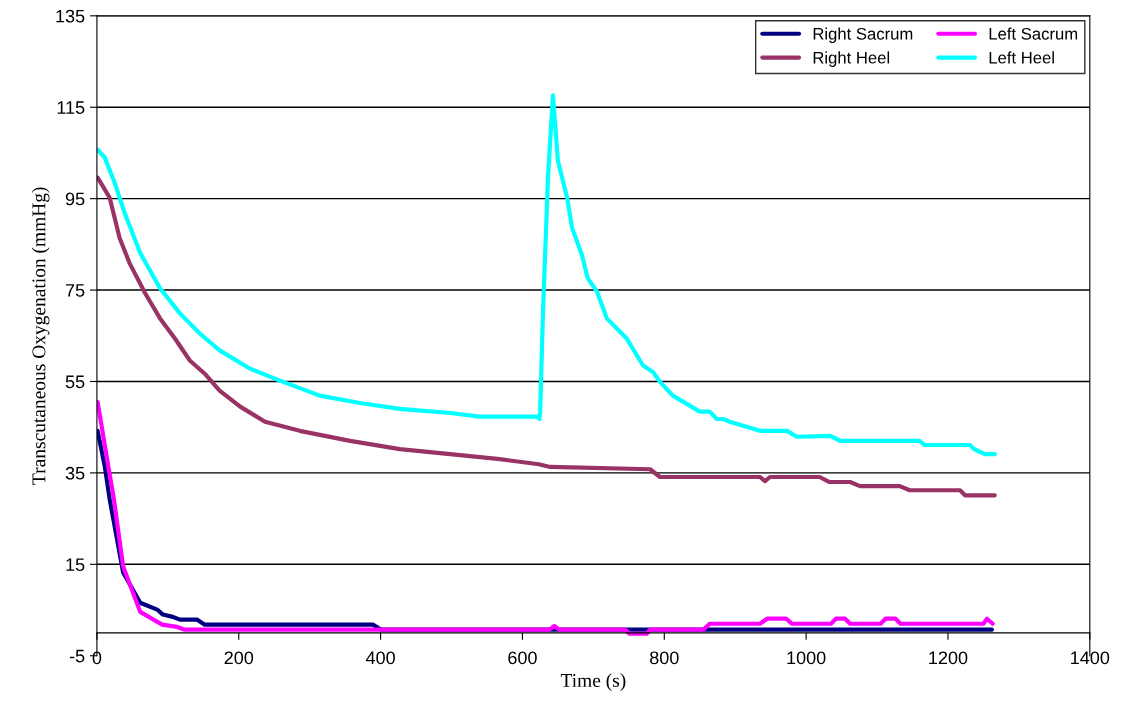 This screenshot has height=719, width=1127. I want to click on x-tick-label: 0, so click(97, 658).